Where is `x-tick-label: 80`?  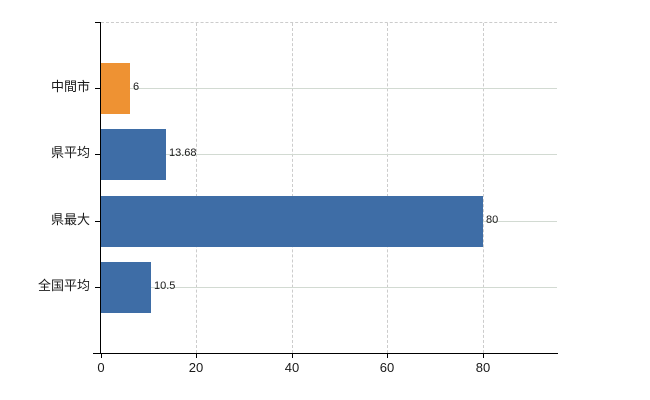 x-tick-label: 80 is located at coordinates (483, 367).